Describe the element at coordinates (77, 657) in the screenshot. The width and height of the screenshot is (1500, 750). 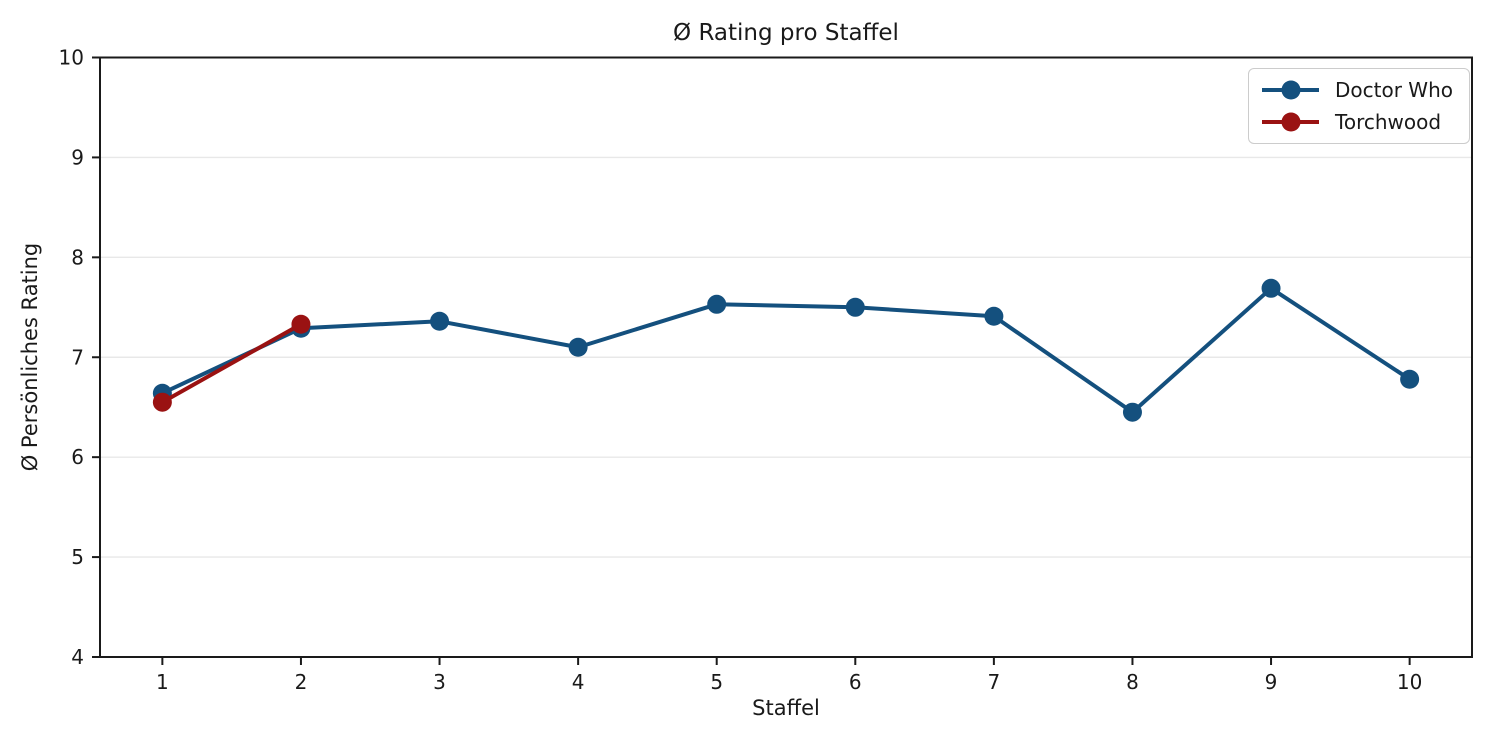
I see `y-tick-label-4: 4` at that location.